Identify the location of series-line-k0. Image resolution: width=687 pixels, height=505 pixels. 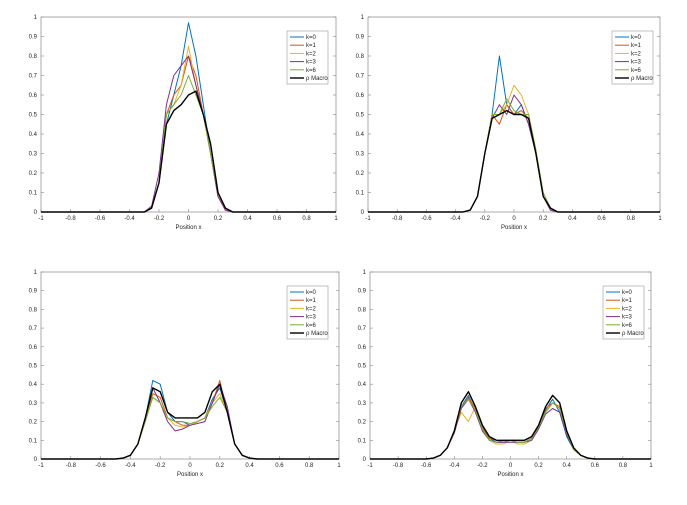
(510, 427).